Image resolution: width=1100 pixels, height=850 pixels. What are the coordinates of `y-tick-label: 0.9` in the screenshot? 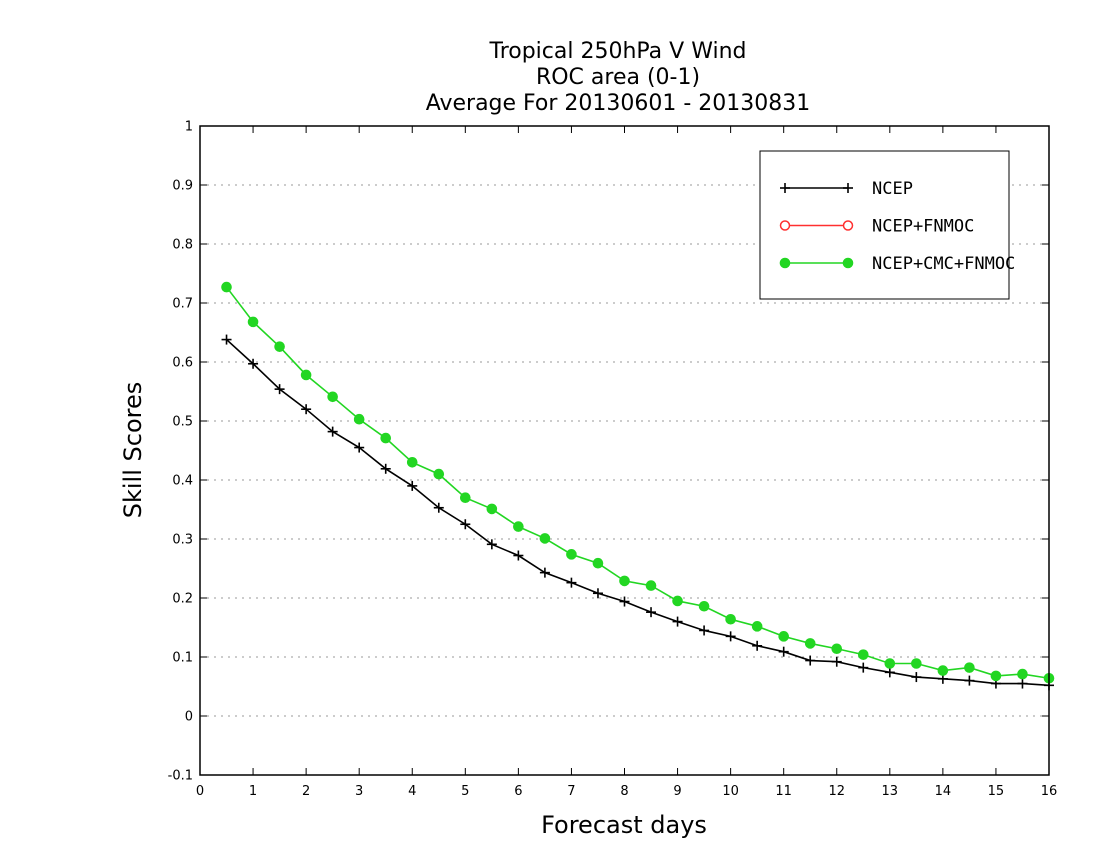 It's located at (182, 186).